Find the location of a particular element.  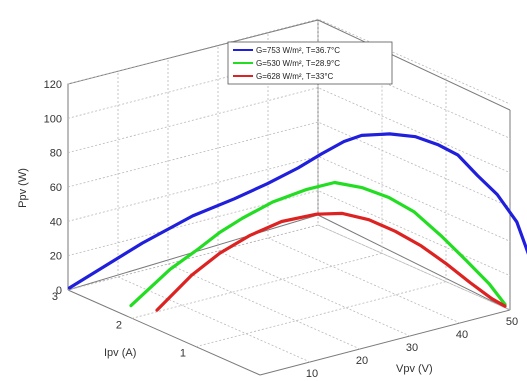

z-tick-label: 20 is located at coordinates (56, 257).